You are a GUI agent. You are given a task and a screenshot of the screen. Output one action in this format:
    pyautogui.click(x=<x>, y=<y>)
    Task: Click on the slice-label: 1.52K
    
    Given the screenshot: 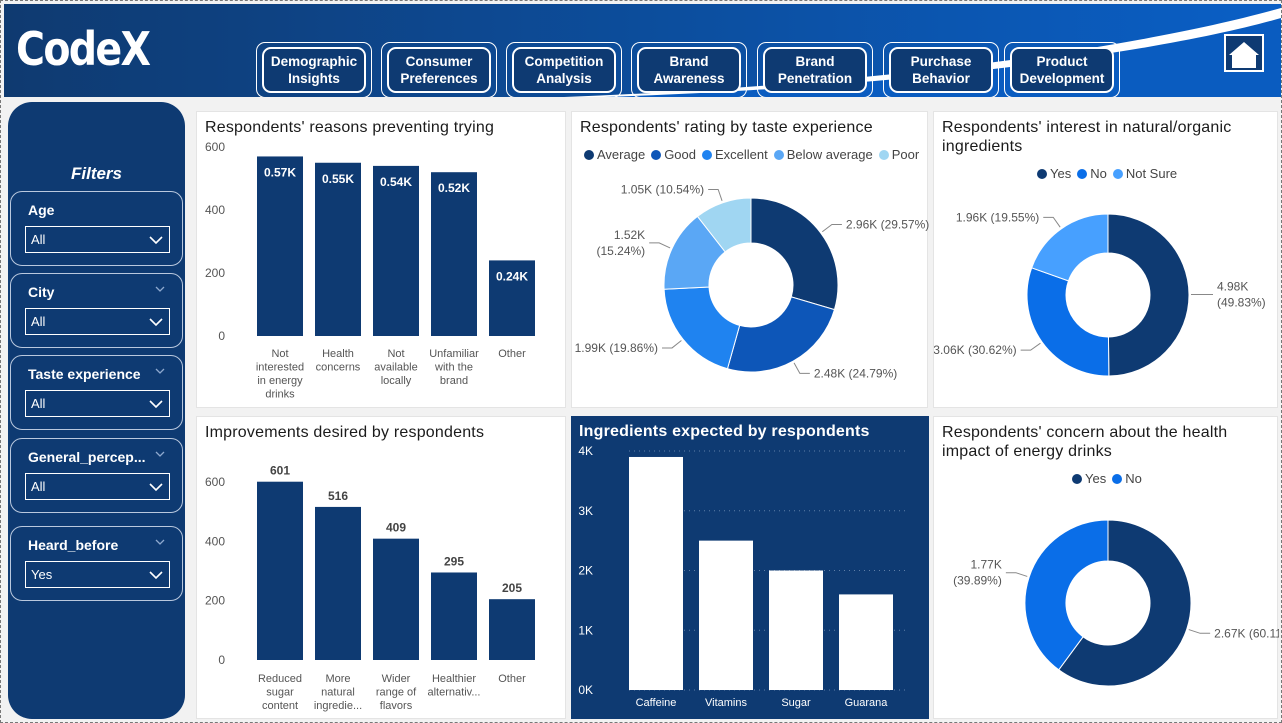 What is the action you would take?
    pyautogui.click(x=629, y=235)
    